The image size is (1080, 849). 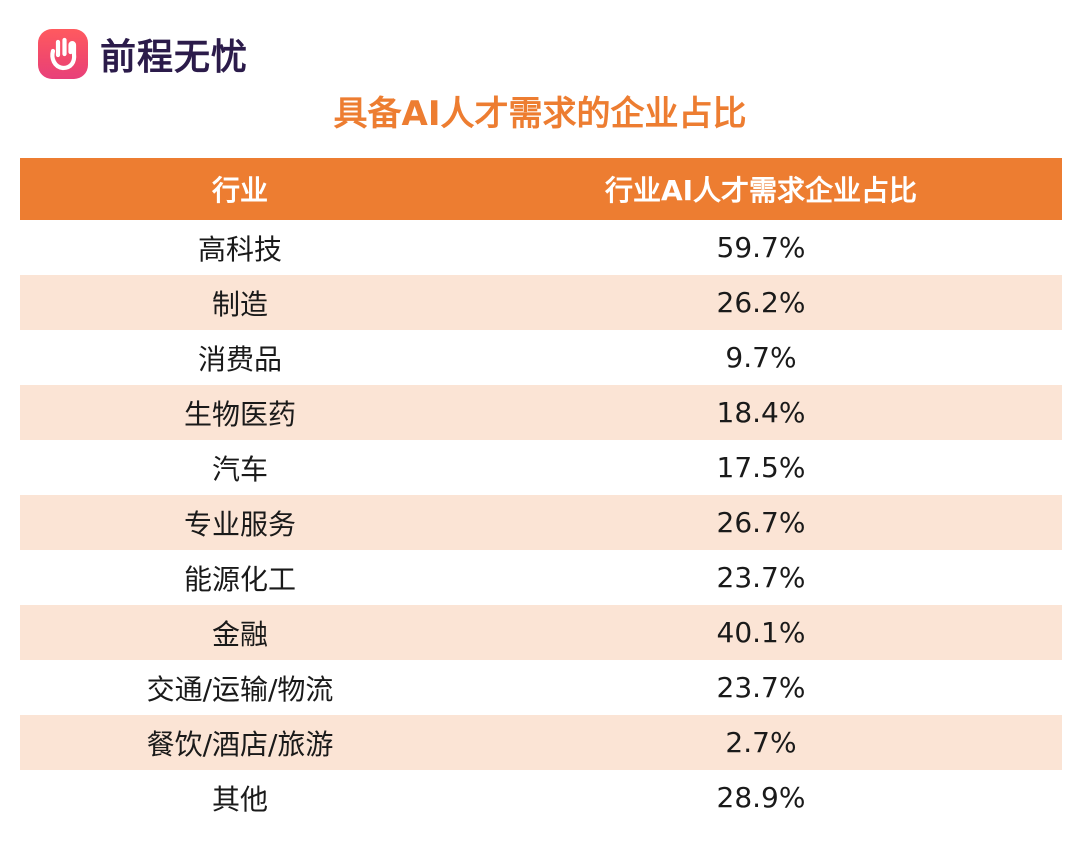 What do you see at coordinates (239, 579) in the screenshot?
I see `industry-cell: 能源化工` at bounding box center [239, 579].